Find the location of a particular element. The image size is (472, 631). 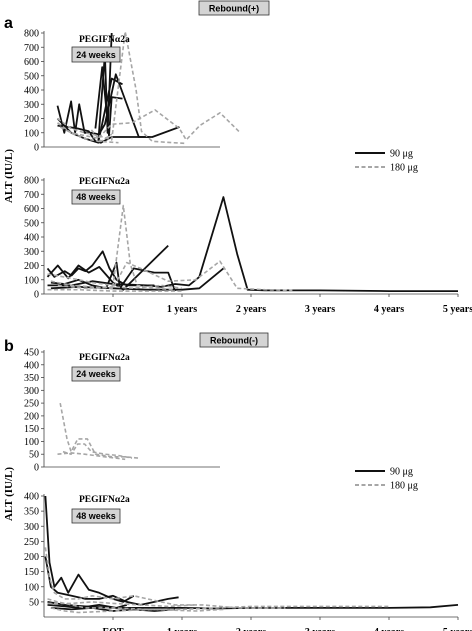

panel-header-b-label: Rebound(-) is located at coordinates (234, 341).